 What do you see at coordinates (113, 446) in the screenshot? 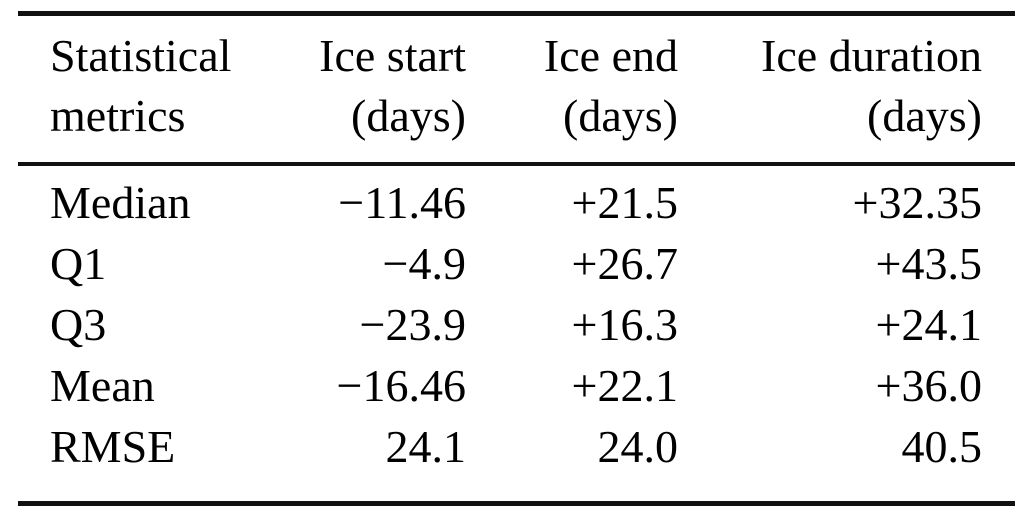
I see `metric-label: RMSE` at bounding box center [113, 446].